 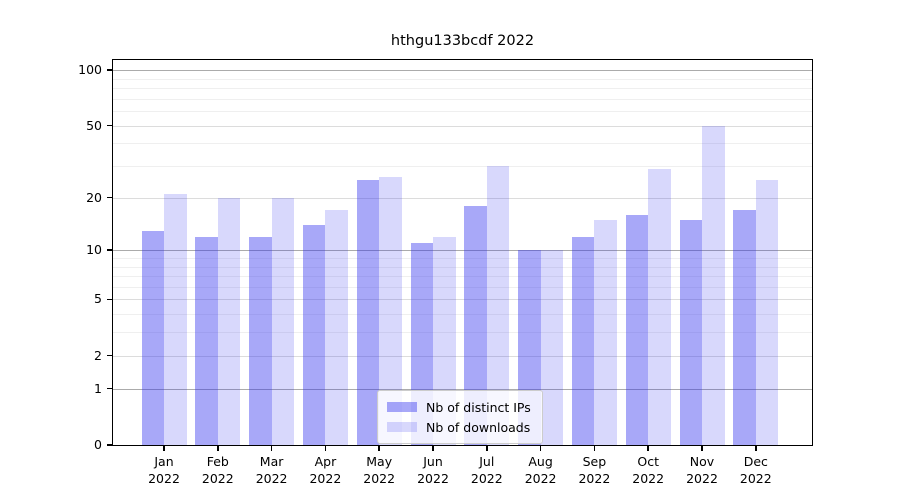 What do you see at coordinates (98, 355) in the screenshot?
I see `y-tick-label: 2` at bounding box center [98, 355].